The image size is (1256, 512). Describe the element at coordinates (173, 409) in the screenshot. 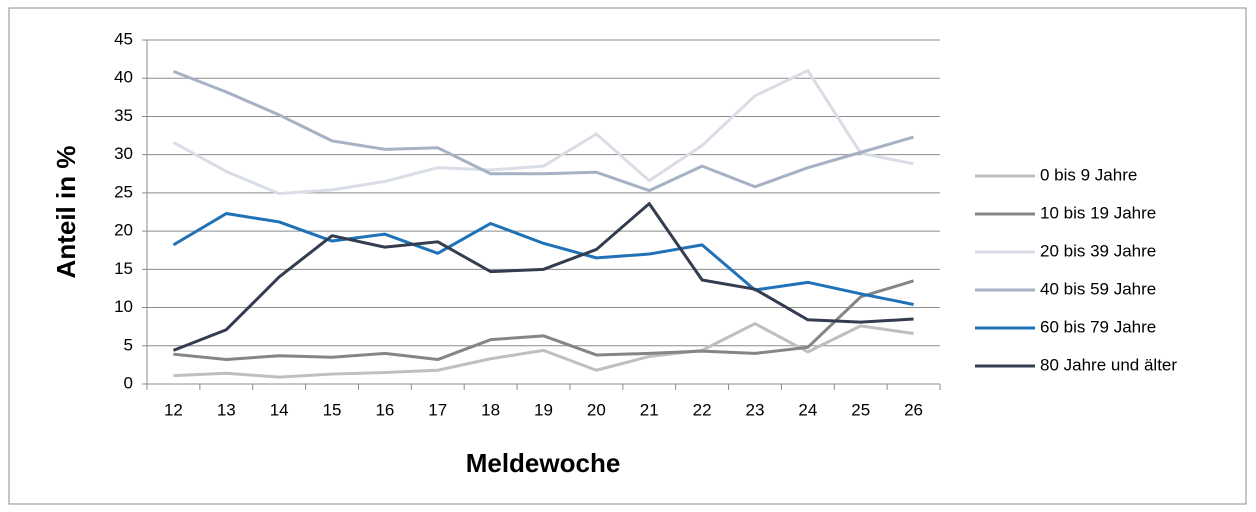

I see `x-tick-label: 12` at that location.